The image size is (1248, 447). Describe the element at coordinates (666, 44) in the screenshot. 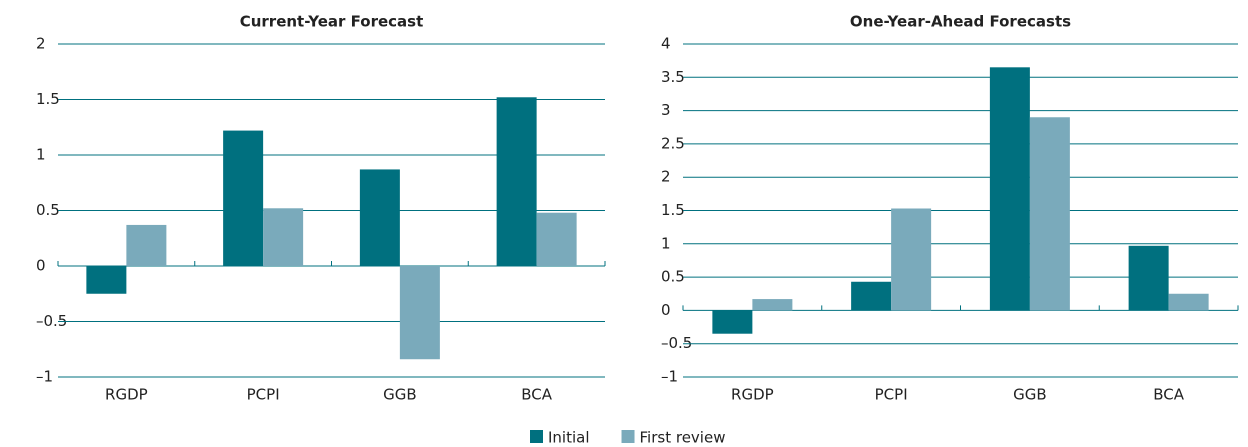

I see `y-tick-label: 4` at that location.